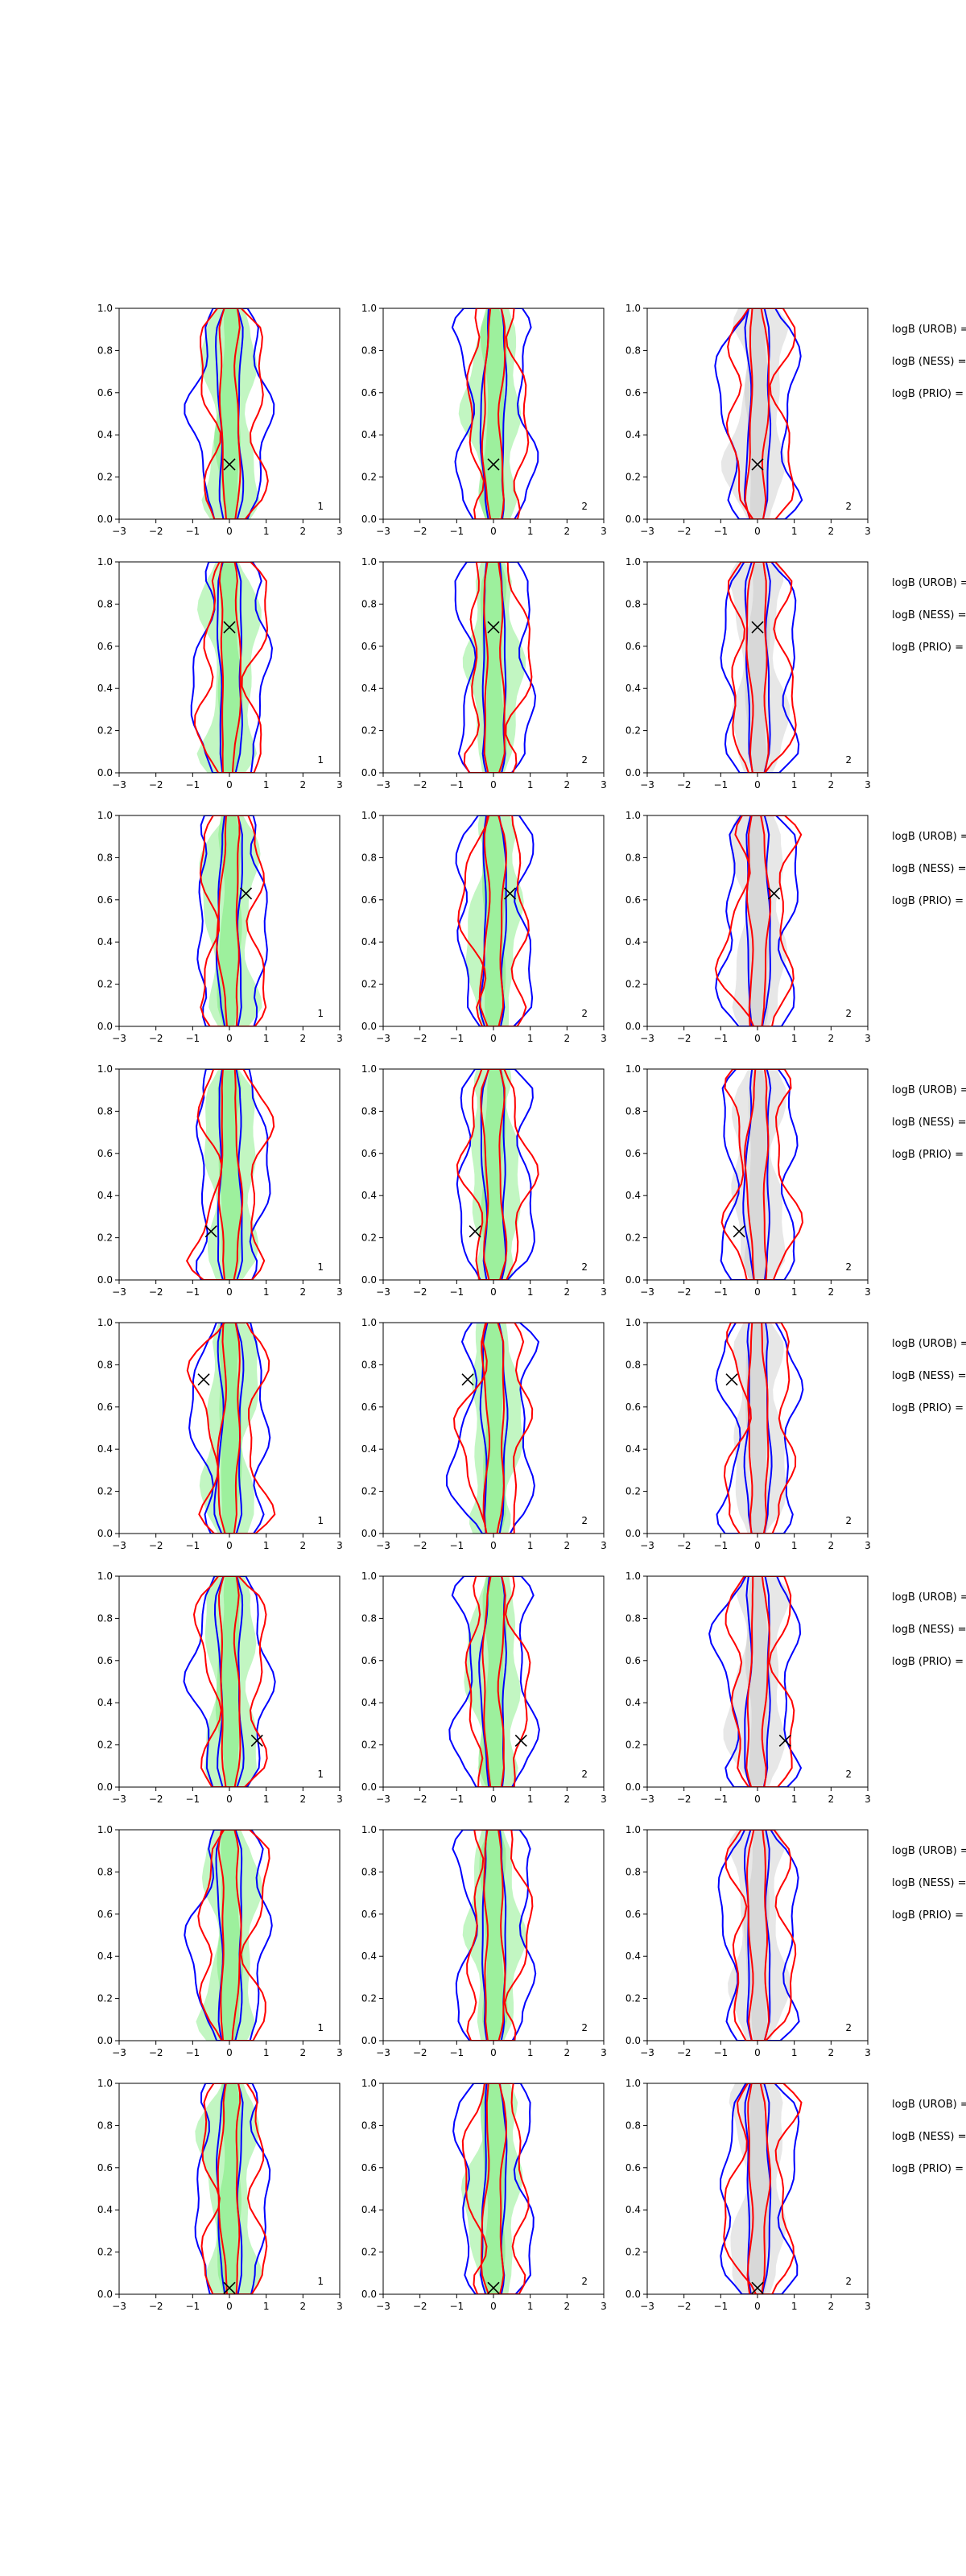  I want to click on logb-legend-line: logB (NESS) =, so click(929, 362).